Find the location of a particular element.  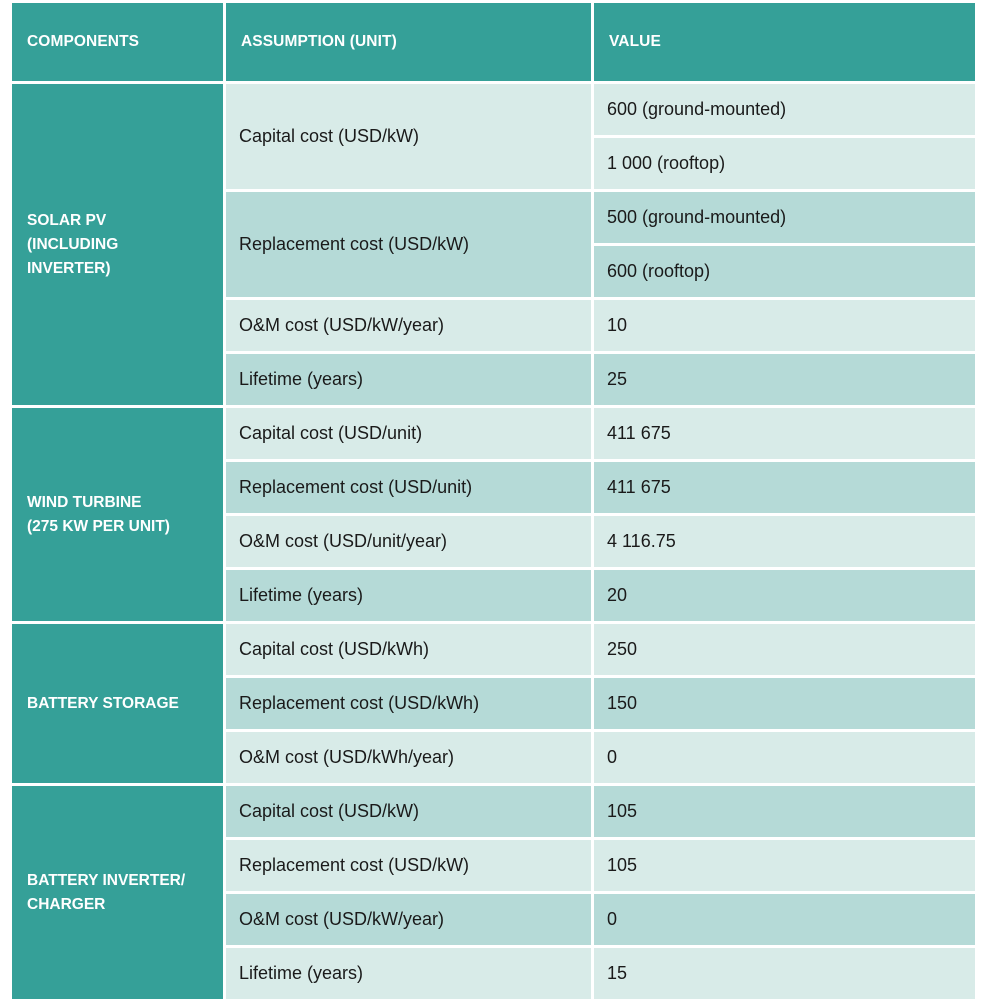

value-cell: 25 is located at coordinates (784, 379).